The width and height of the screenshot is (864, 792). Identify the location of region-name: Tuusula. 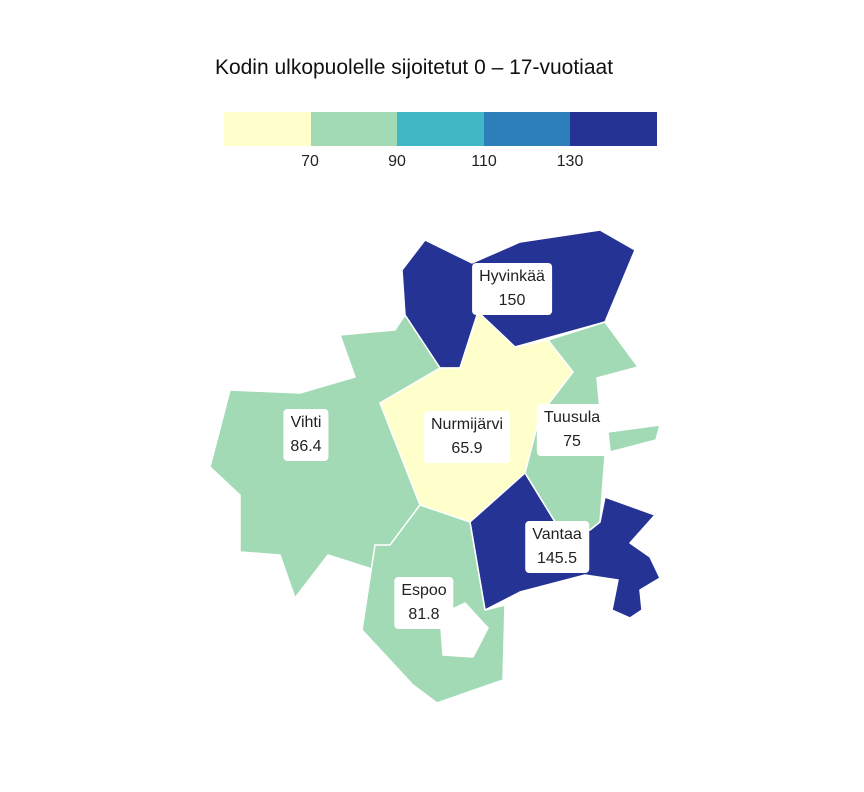
(572, 417).